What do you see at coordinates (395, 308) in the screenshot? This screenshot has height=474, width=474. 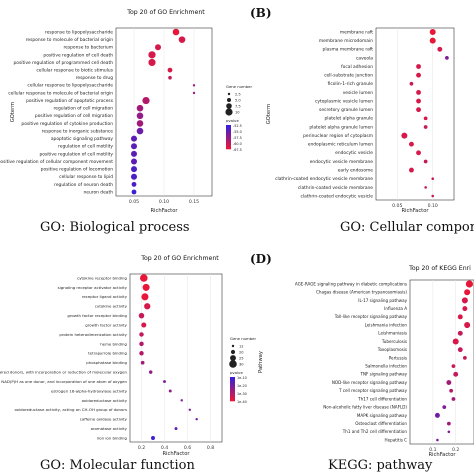 I see `y-category-label: Influenza A` at bounding box center [395, 308].